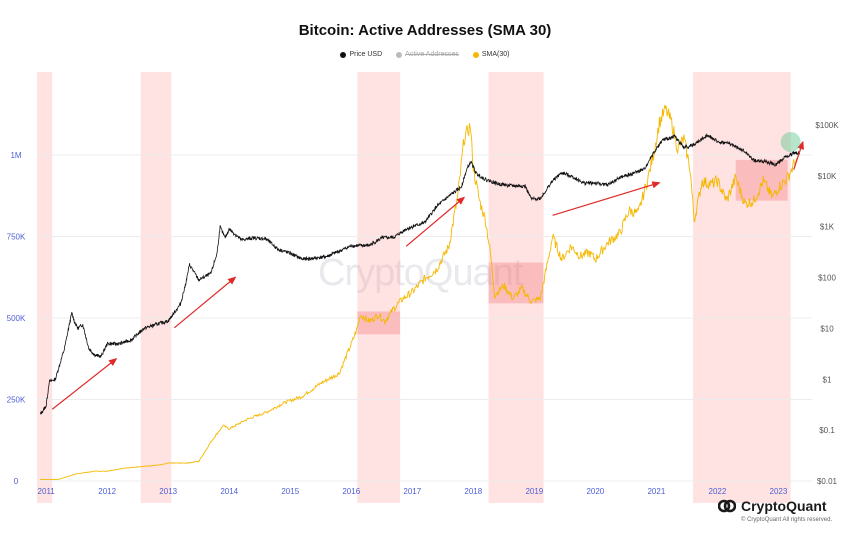 The height and width of the screenshot is (535, 850). What do you see at coordinates (827, 328) in the screenshot?
I see `y-right-tick-label: $10` at bounding box center [827, 328].